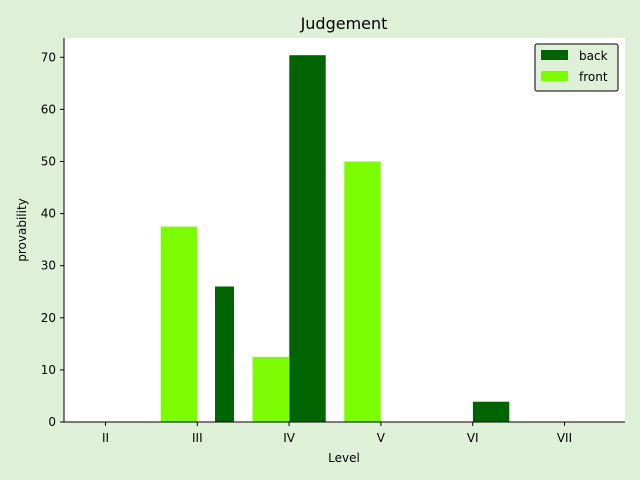 This screenshot has width=640, height=480. What do you see at coordinates (554, 55) in the screenshot?
I see `legend-swatch-back` at bounding box center [554, 55].